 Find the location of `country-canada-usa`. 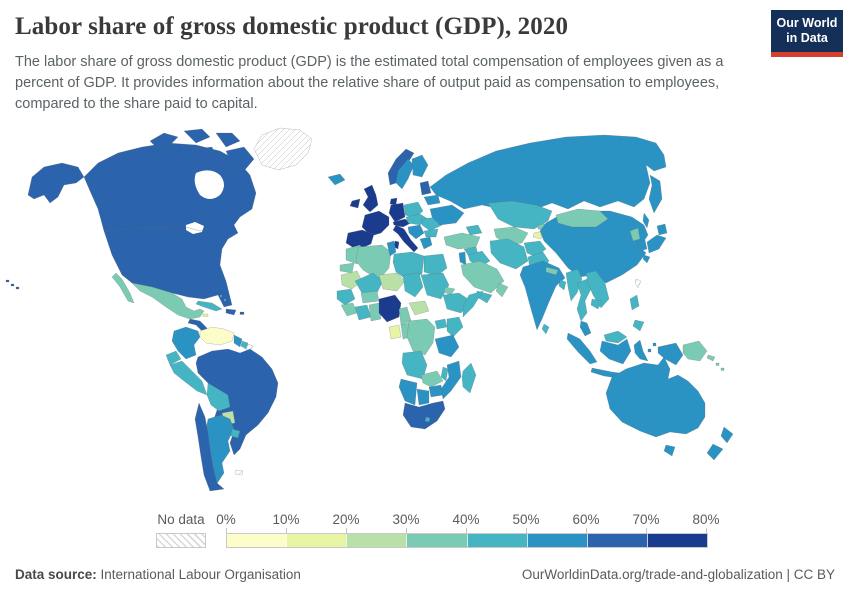

country-canada-usa is located at coordinates (170, 225).